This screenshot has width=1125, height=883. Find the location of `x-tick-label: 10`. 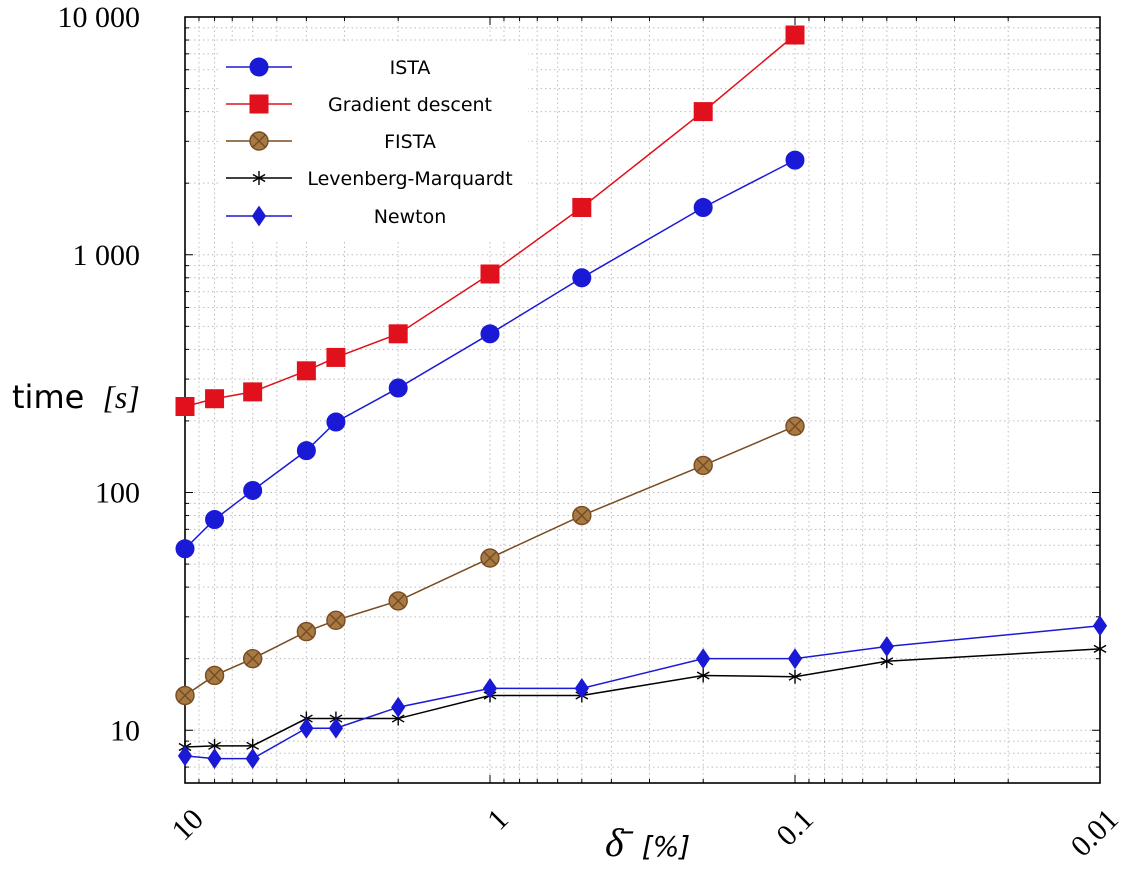

x-tick-label: 10 is located at coordinates (187, 825).